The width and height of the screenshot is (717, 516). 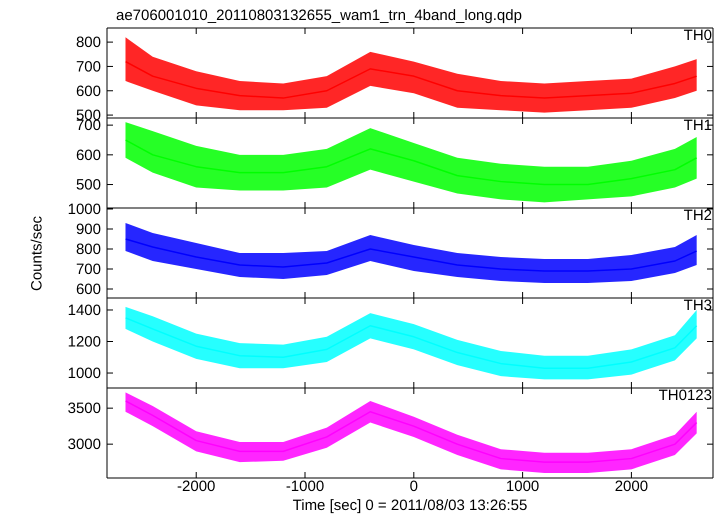 What do you see at coordinates (84, 409) in the screenshot?
I see `y-tick-label: 3500` at bounding box center [84, 409].